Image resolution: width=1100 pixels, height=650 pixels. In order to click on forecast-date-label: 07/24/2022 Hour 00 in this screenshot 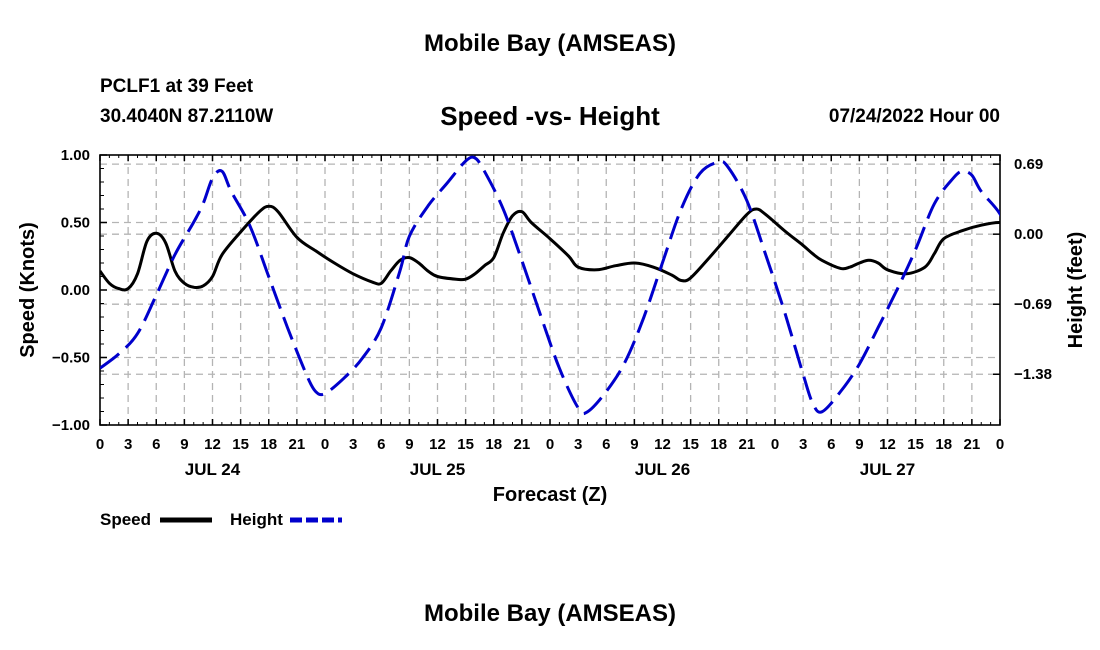, I will do `click(914, 116)`.